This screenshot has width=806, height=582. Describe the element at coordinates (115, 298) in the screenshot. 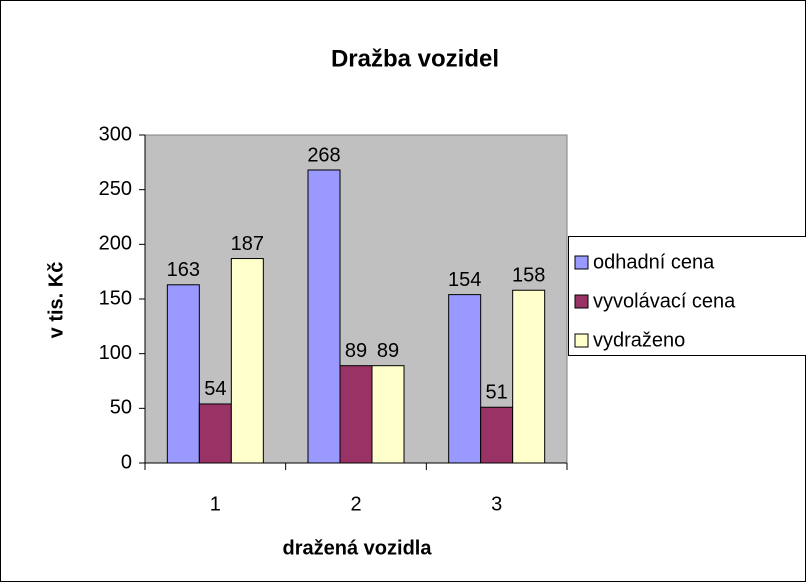

I see `y-tick-label: 150` at that location.